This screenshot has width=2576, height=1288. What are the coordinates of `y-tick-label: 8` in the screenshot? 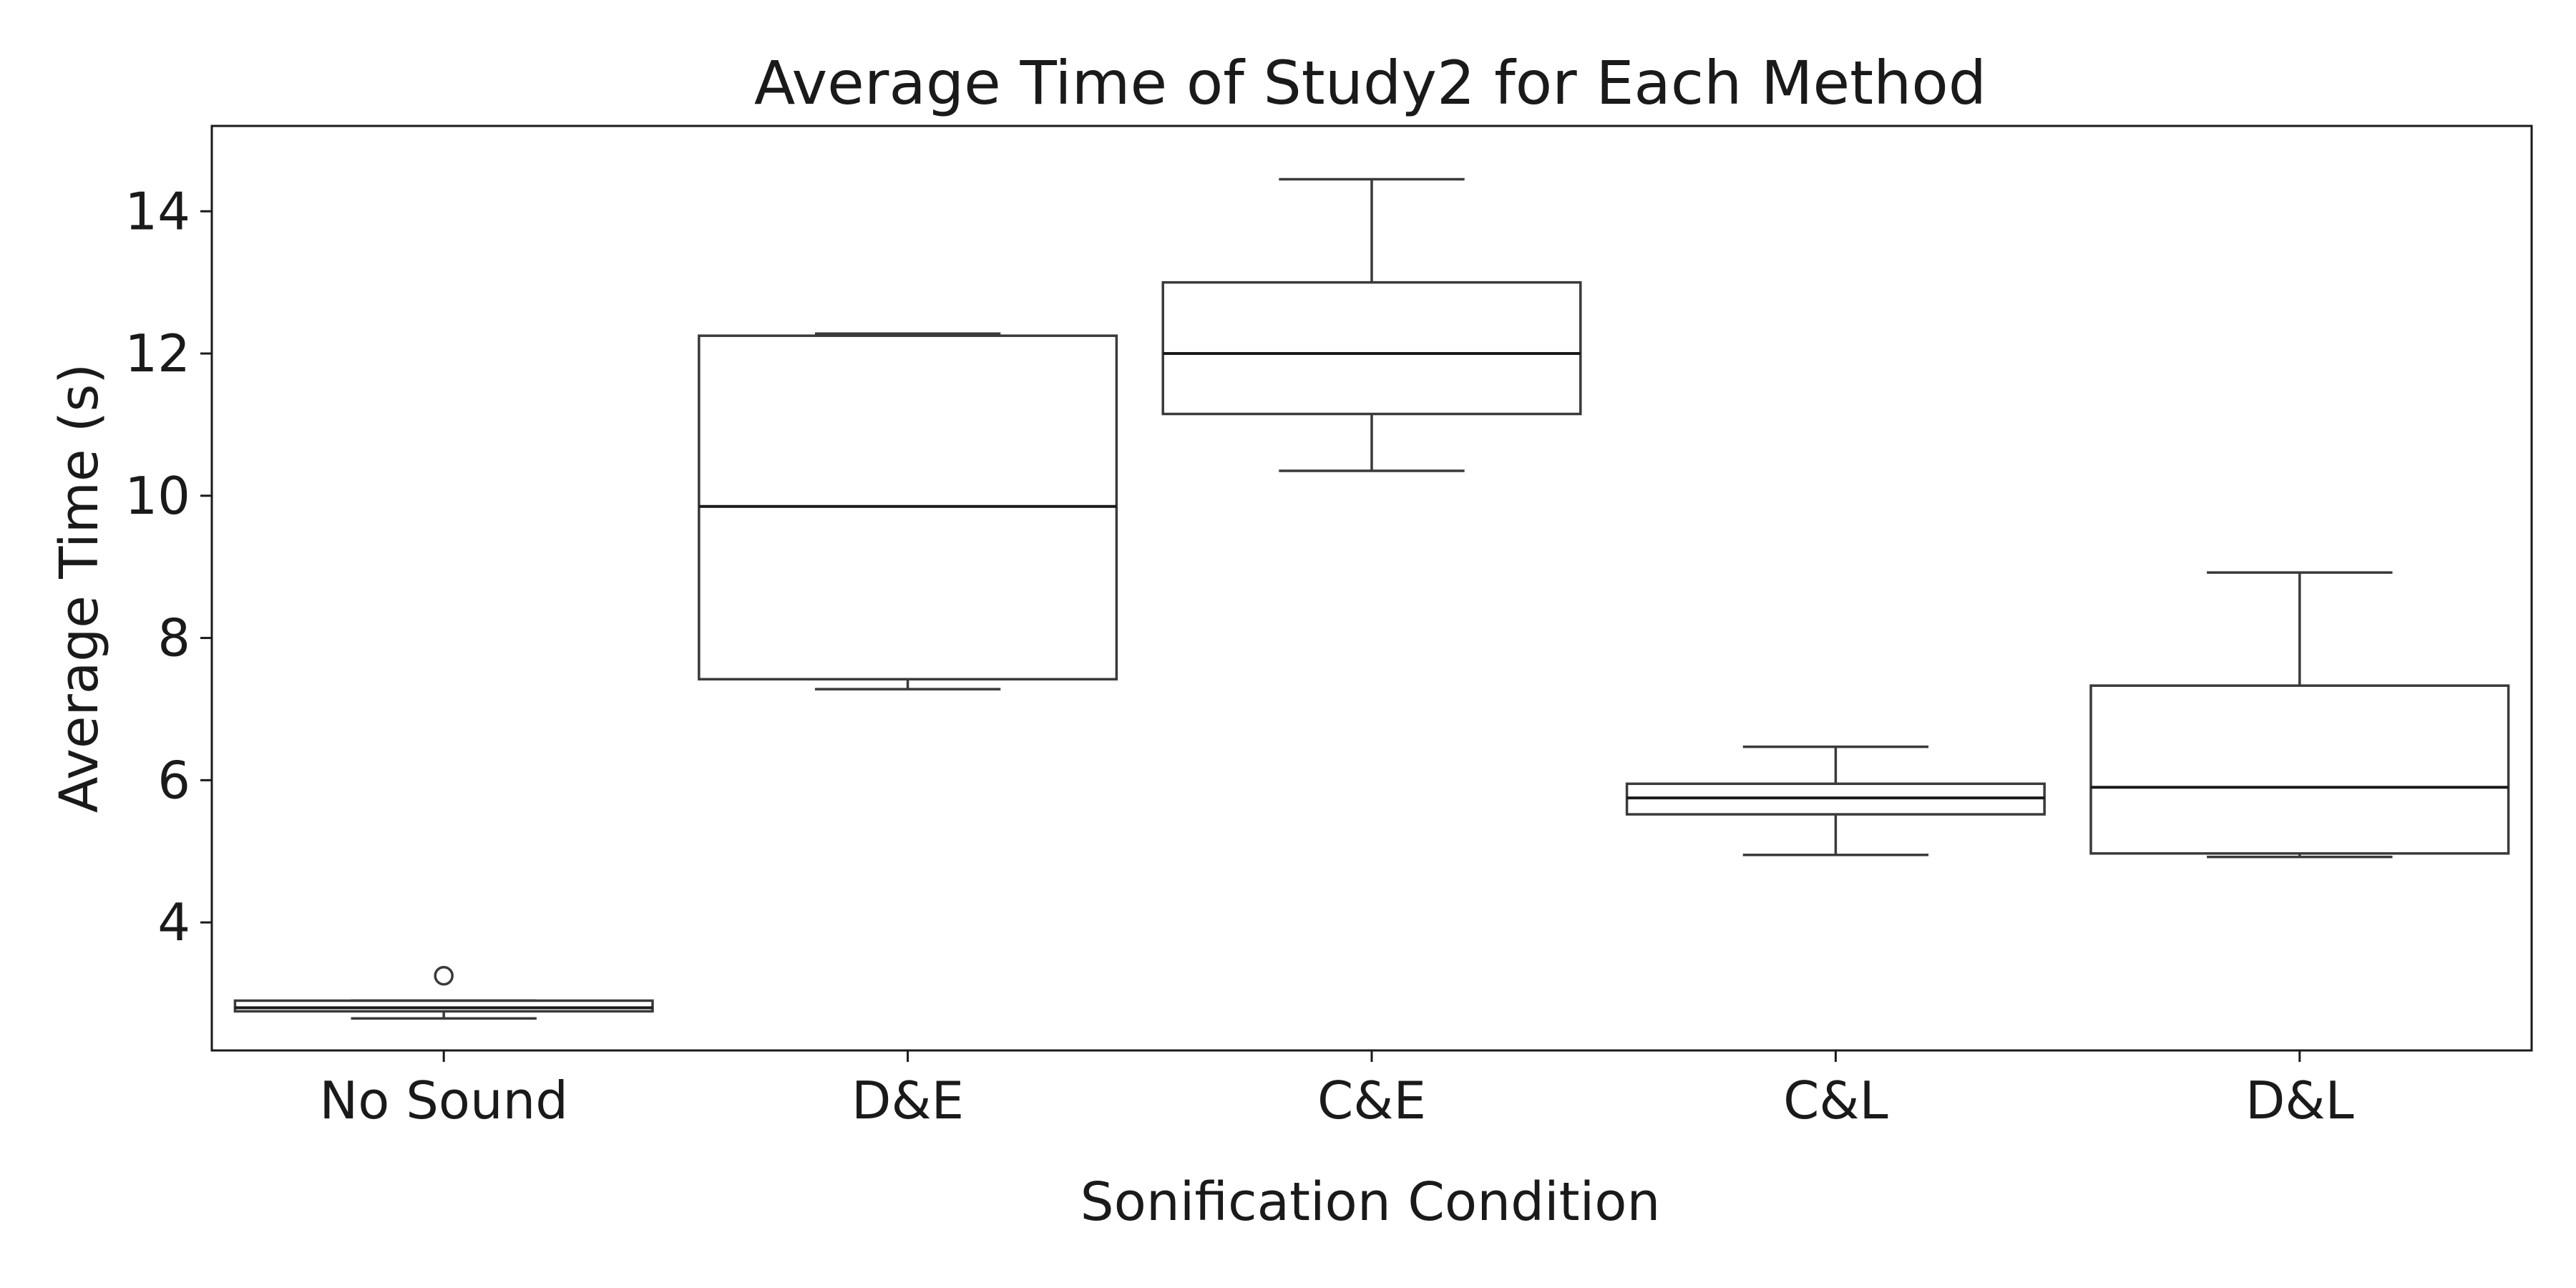 It's located at (173, 638).